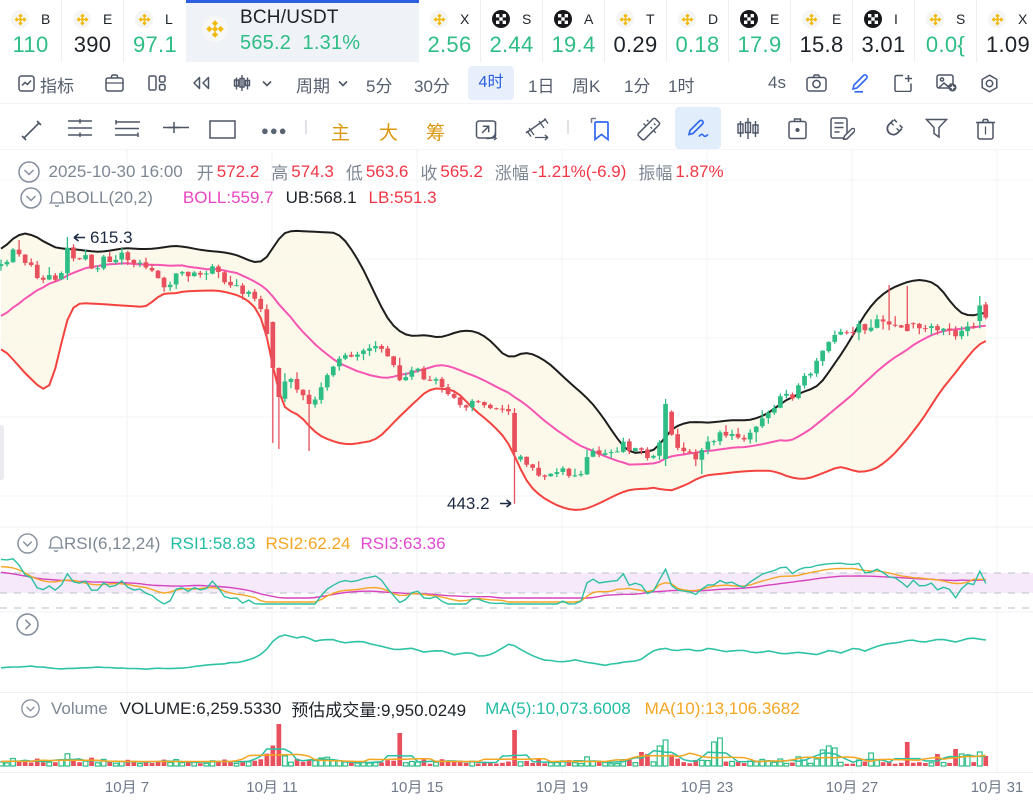 This screenshot has height=809, width=1033. What do you see at coordinates (997, 787) in the screenshot?
I see `svg-text: 10月 31` at bounding box center [997, 787].